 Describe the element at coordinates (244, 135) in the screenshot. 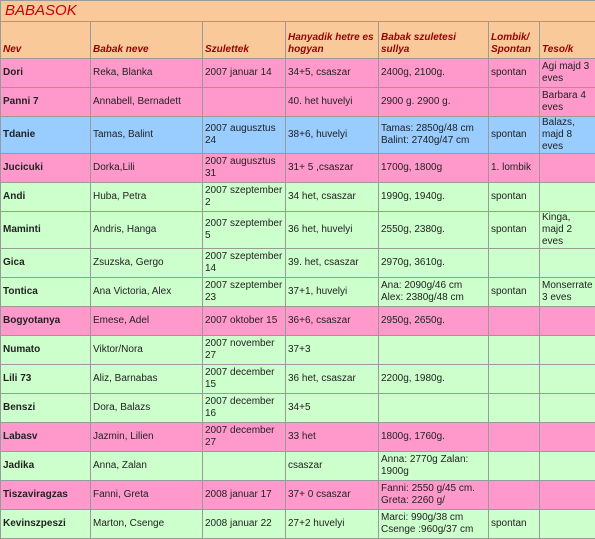

I see `cell-szulettek: 2007 augusztus 24` at that location.